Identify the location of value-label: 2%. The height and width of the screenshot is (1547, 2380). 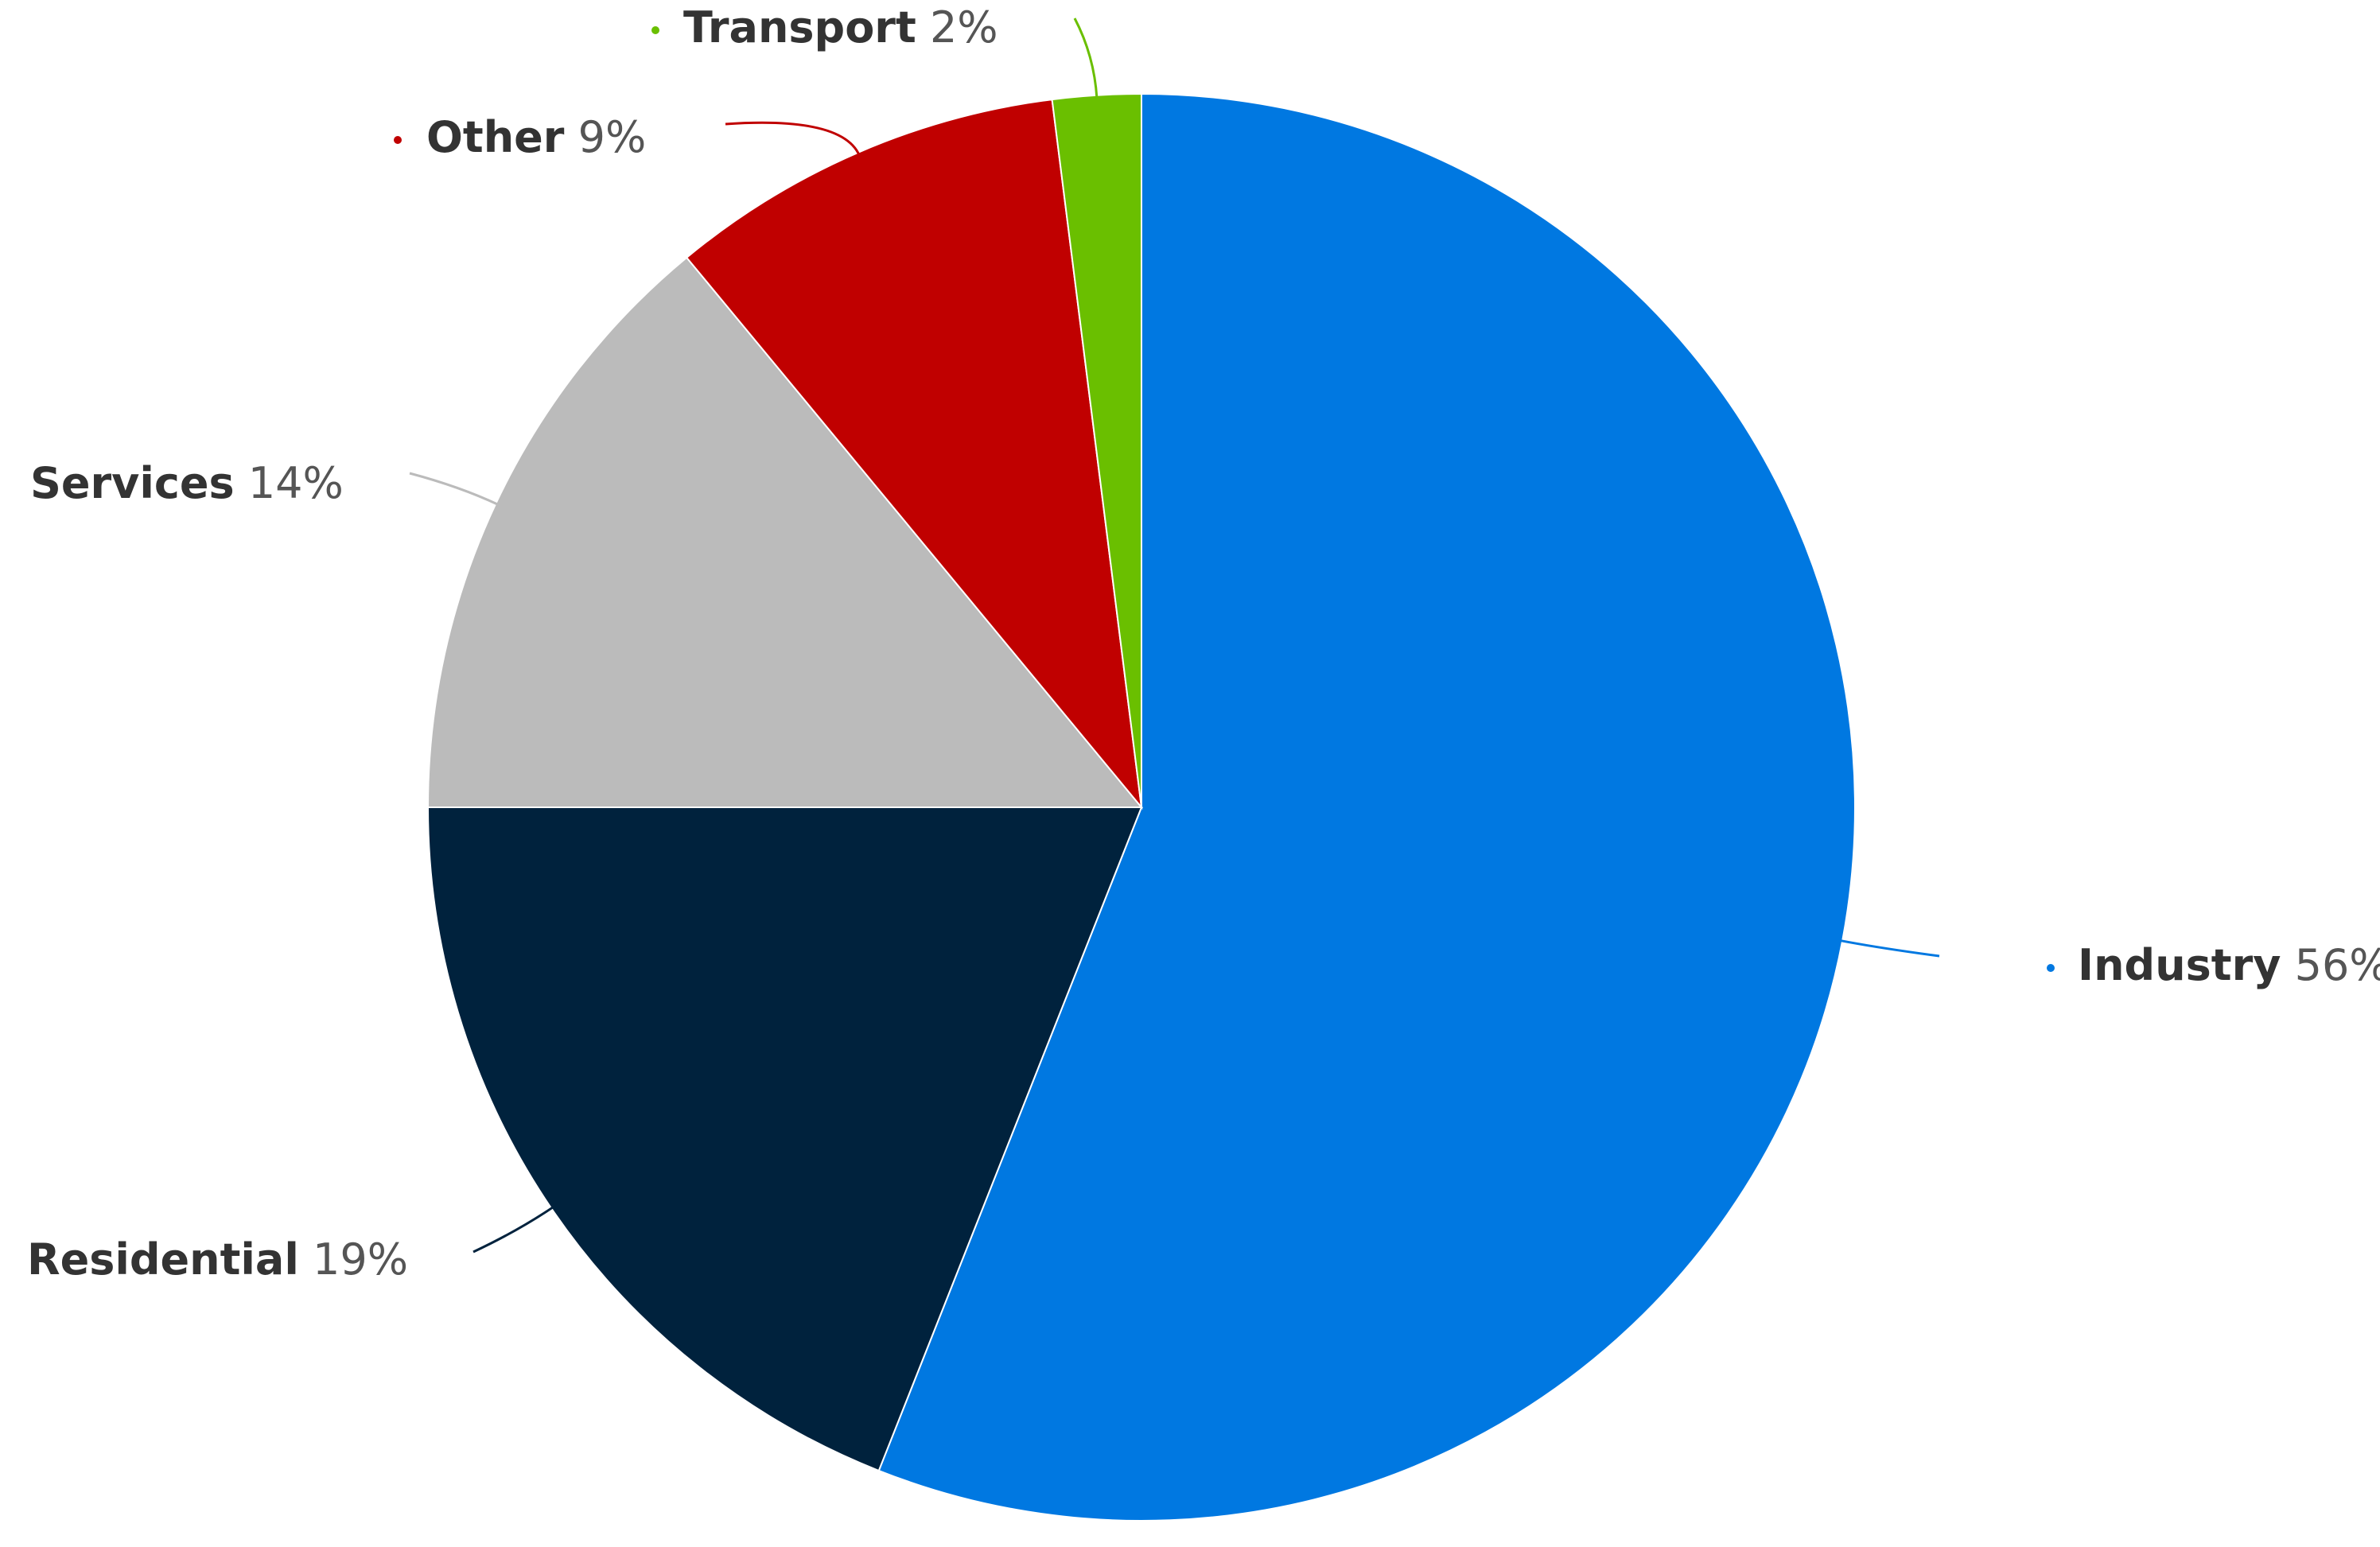
(964, 27).